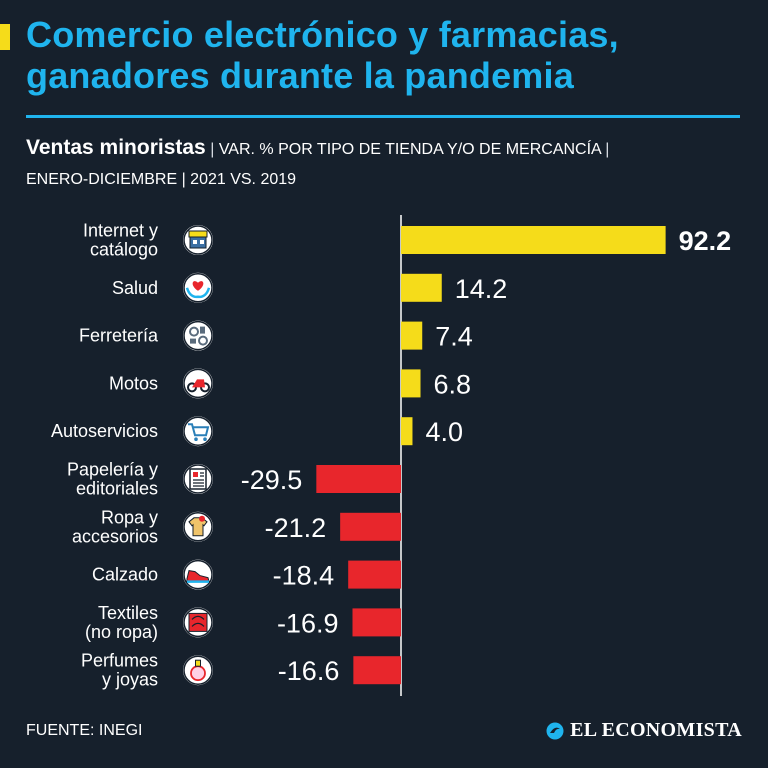  What do you see at coordinates (309, 671) in the screenshot?
I see `data-label: -16.6` at bounding box center [309, 671].